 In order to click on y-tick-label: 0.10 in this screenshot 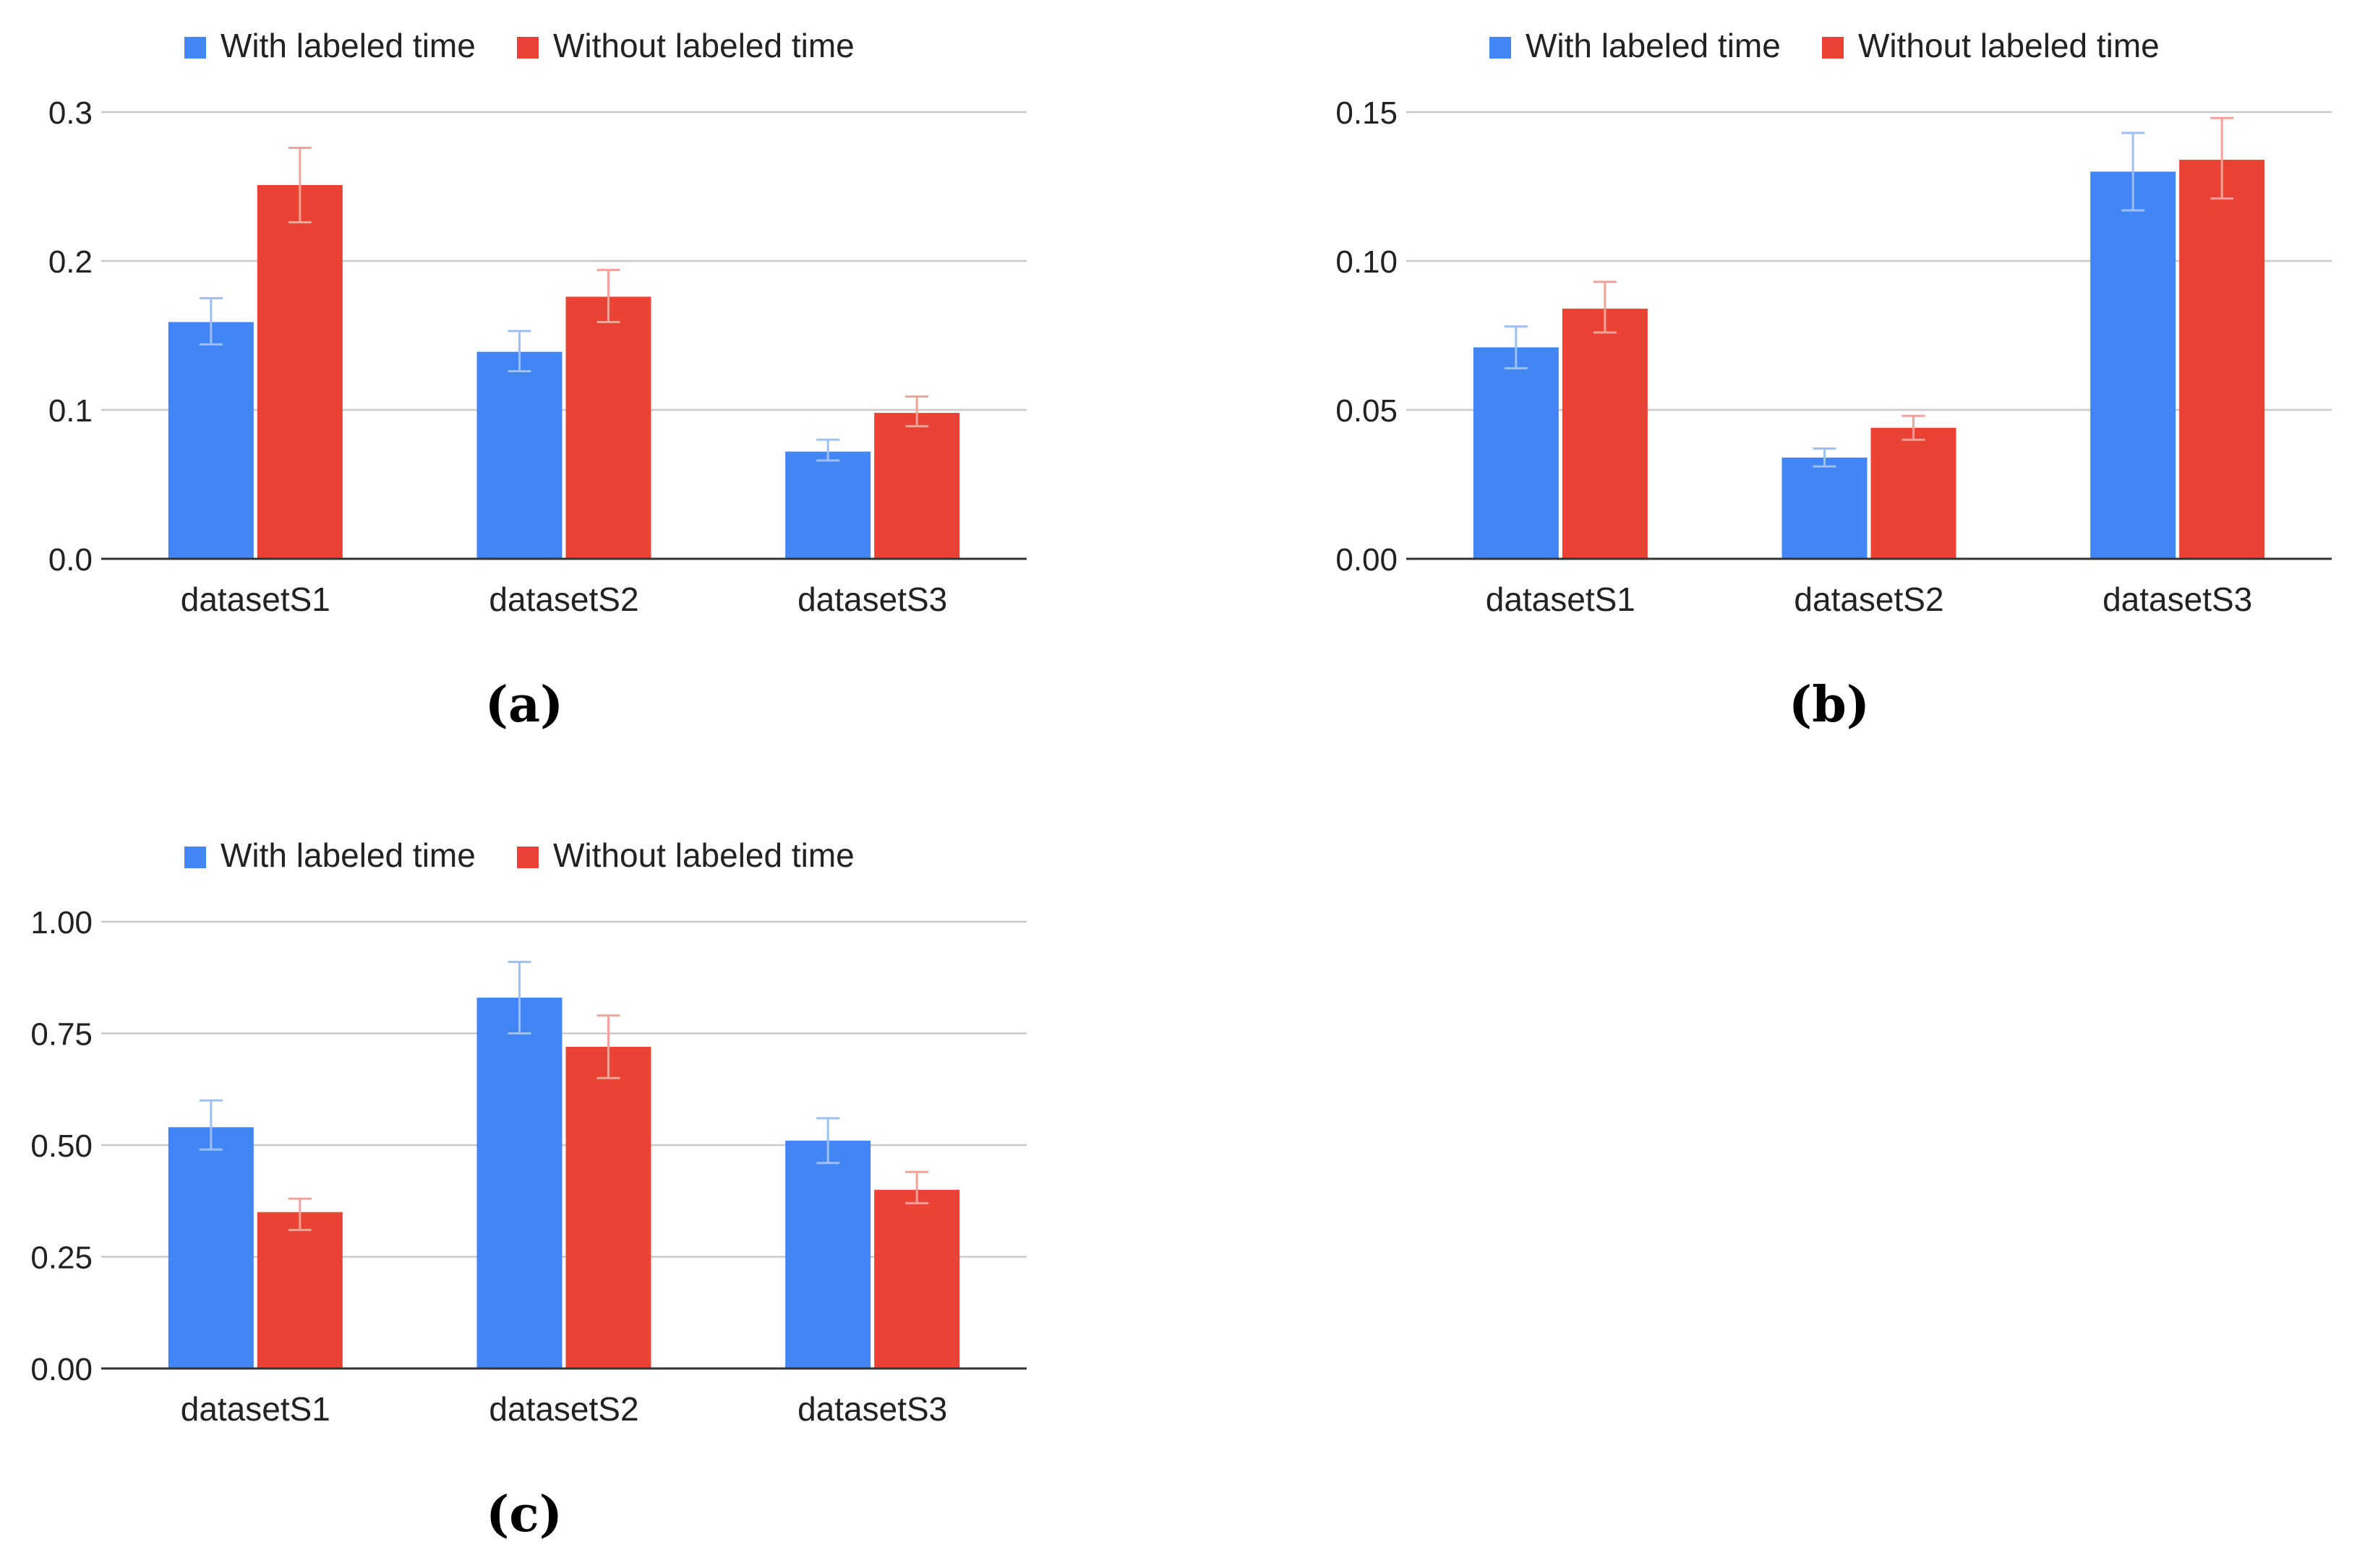, I will do `click(1367, 262)`.